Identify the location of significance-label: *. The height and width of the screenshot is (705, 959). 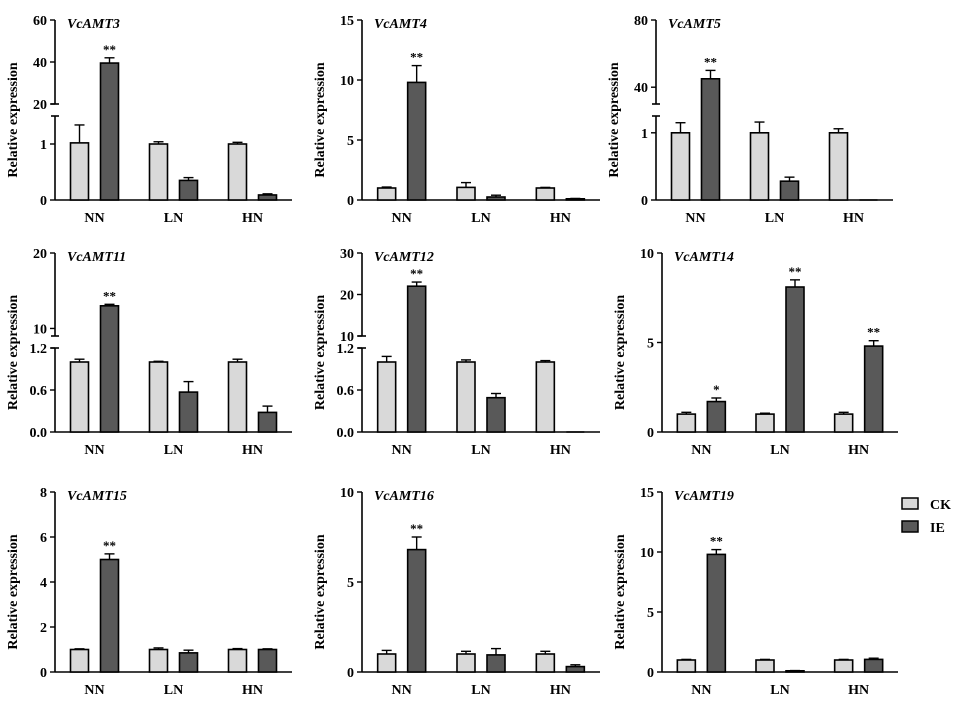
(716, 389).